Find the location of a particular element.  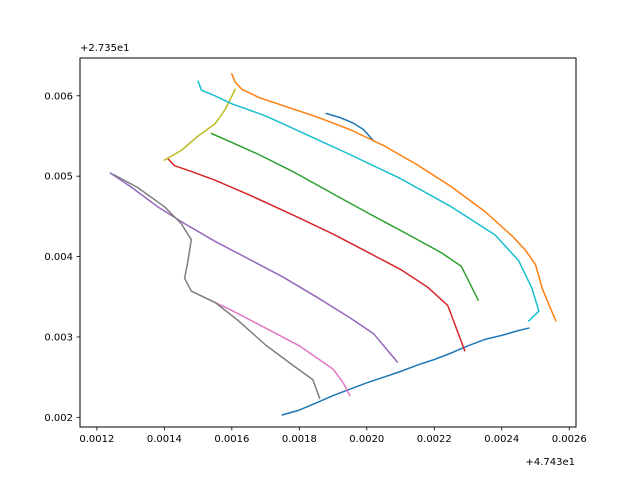

y-offset-label: +2.735e1 is located at coordinates (105, 48).